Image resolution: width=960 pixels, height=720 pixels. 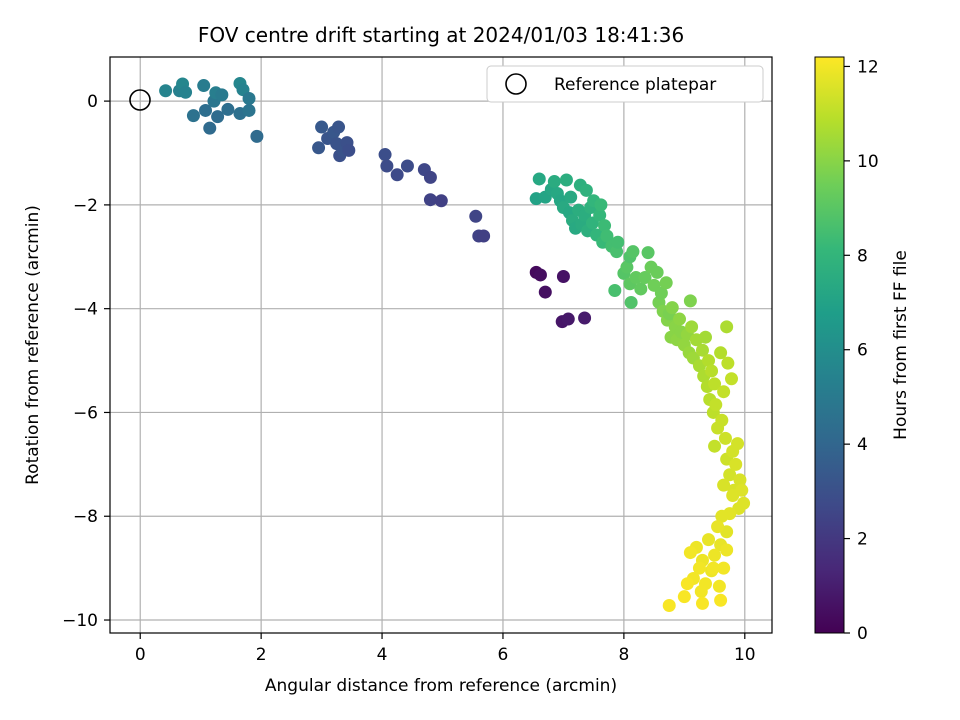 I want to click on colorbar-label: Hours from first FF file, so click(x=901, y=345).